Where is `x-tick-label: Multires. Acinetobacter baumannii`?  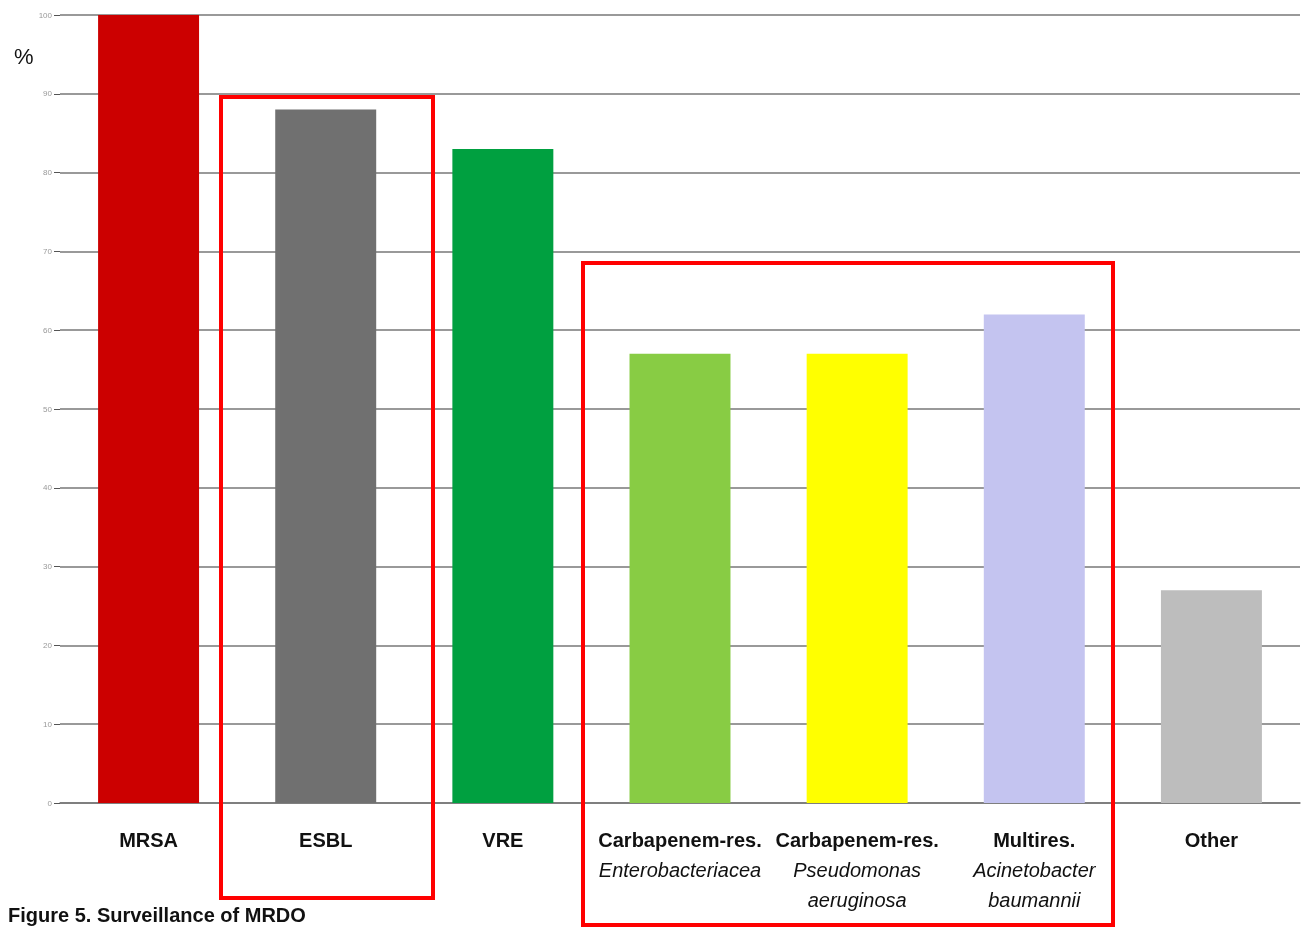 x-tick-label: Multires. Acinetobacter baumannii is located at coordinates (1034, 870).